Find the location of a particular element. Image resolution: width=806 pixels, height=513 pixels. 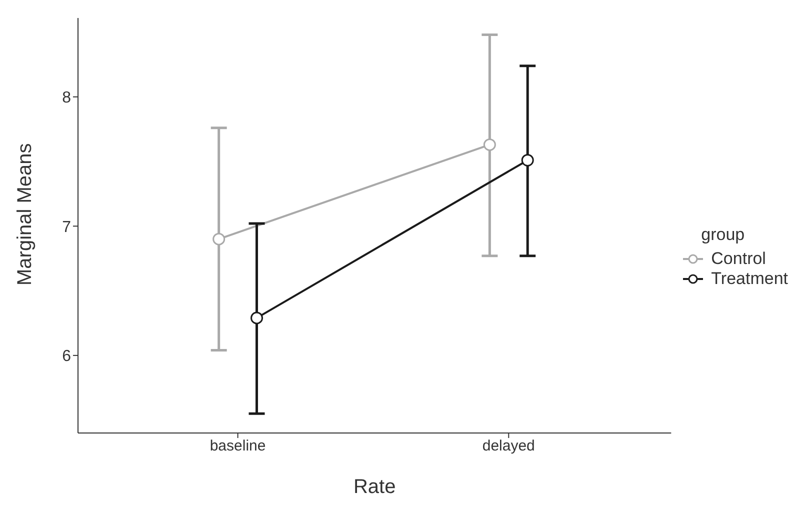

legend-label: Treatment is located at coordinates (749, 278).